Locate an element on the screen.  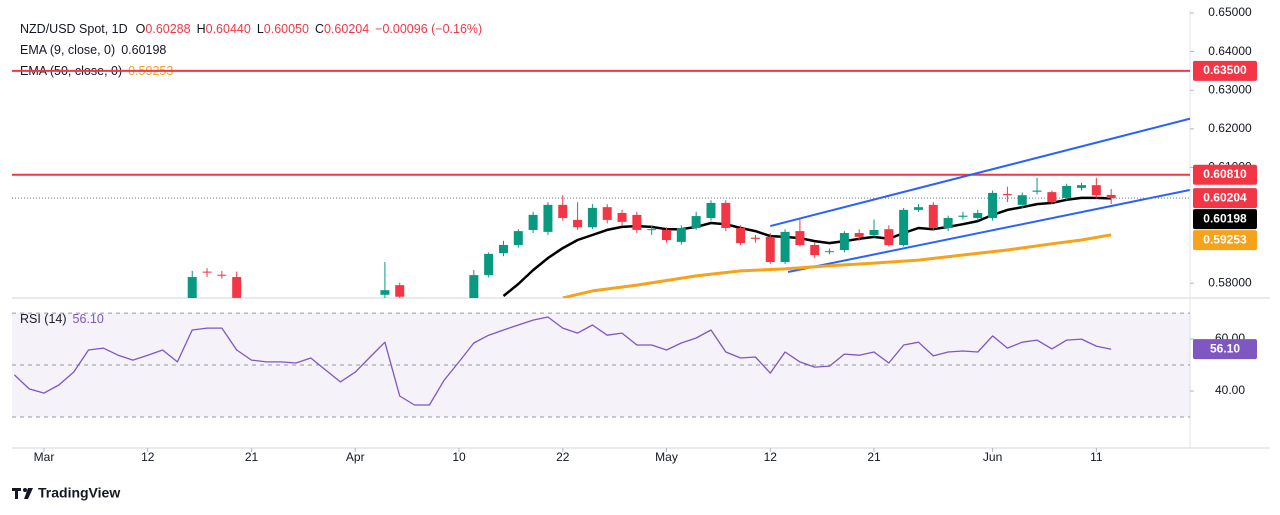
price-badge-label: 0.60198 is located at coordinates (1225, 218).